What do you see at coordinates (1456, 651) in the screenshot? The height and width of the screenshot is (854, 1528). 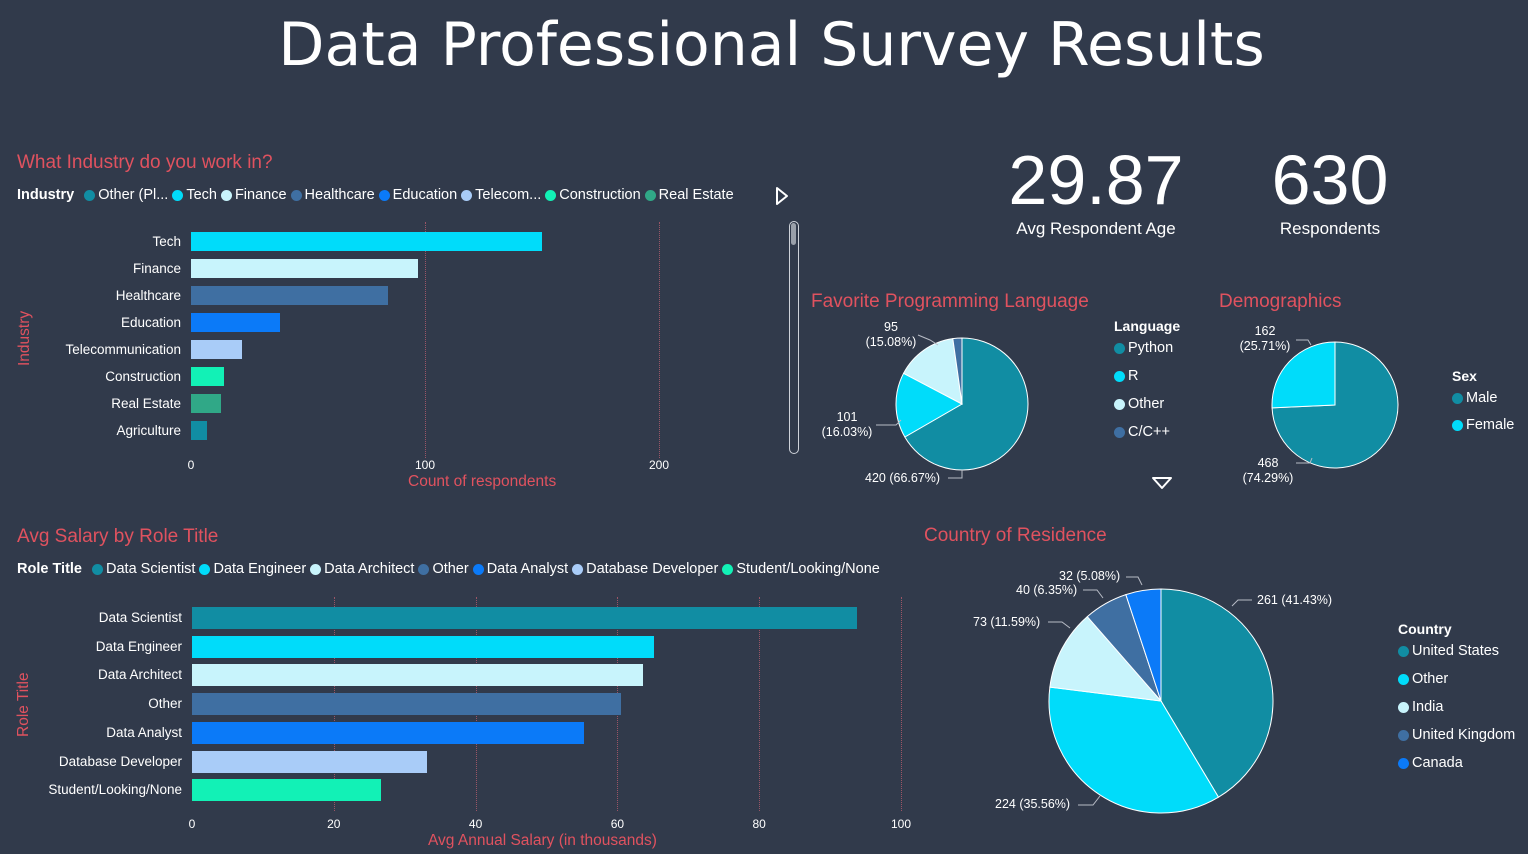 I see `legend-item-united-states: United States` at bounding box center [1456, 651].